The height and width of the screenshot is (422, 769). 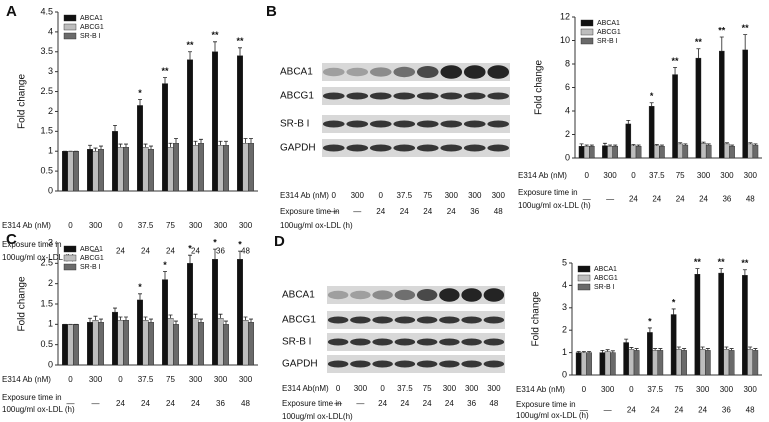 I want to click on y-tick-label: 0.5, so click(x=46, y=344).